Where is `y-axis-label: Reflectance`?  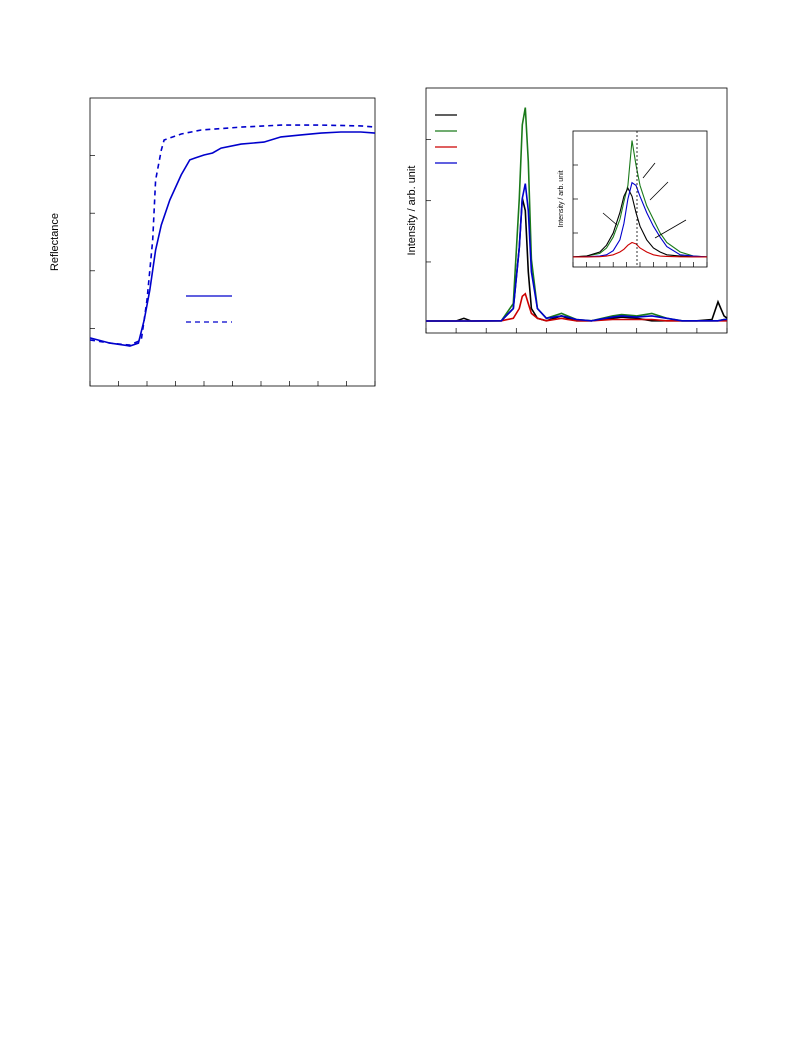
y-axis-label: Reflectance is located at coordinates (55, 242).